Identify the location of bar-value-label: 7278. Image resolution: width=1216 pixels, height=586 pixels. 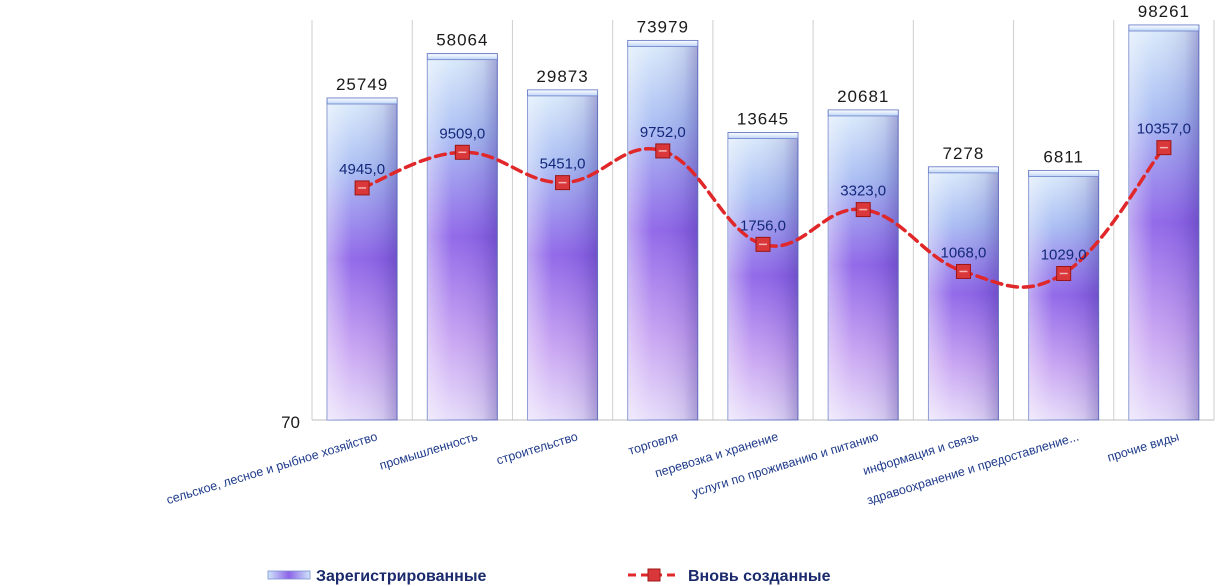
(964, 153).